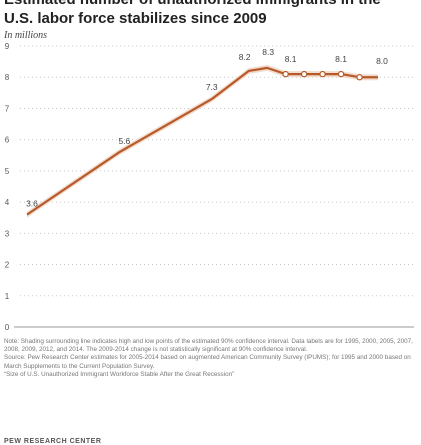  What do you see at coordinates (382, 61) in the screenshot?
I see `data-label: 8.0` at bounding box center [382, 61].